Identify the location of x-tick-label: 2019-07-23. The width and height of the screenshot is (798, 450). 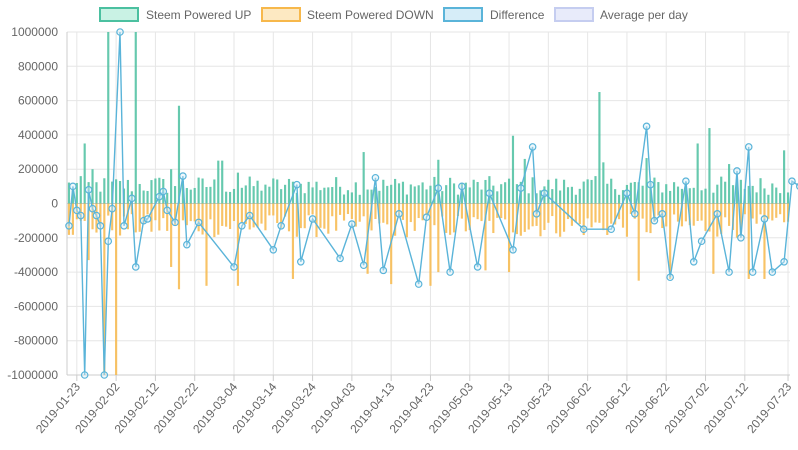
(769, 408).